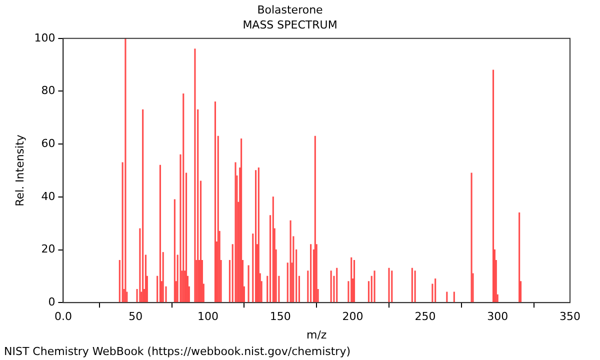  What do you see at coordinates (316, 335) in the screenshot?
I see `x-axis-title: m/z` at bounding box center [316, 335].